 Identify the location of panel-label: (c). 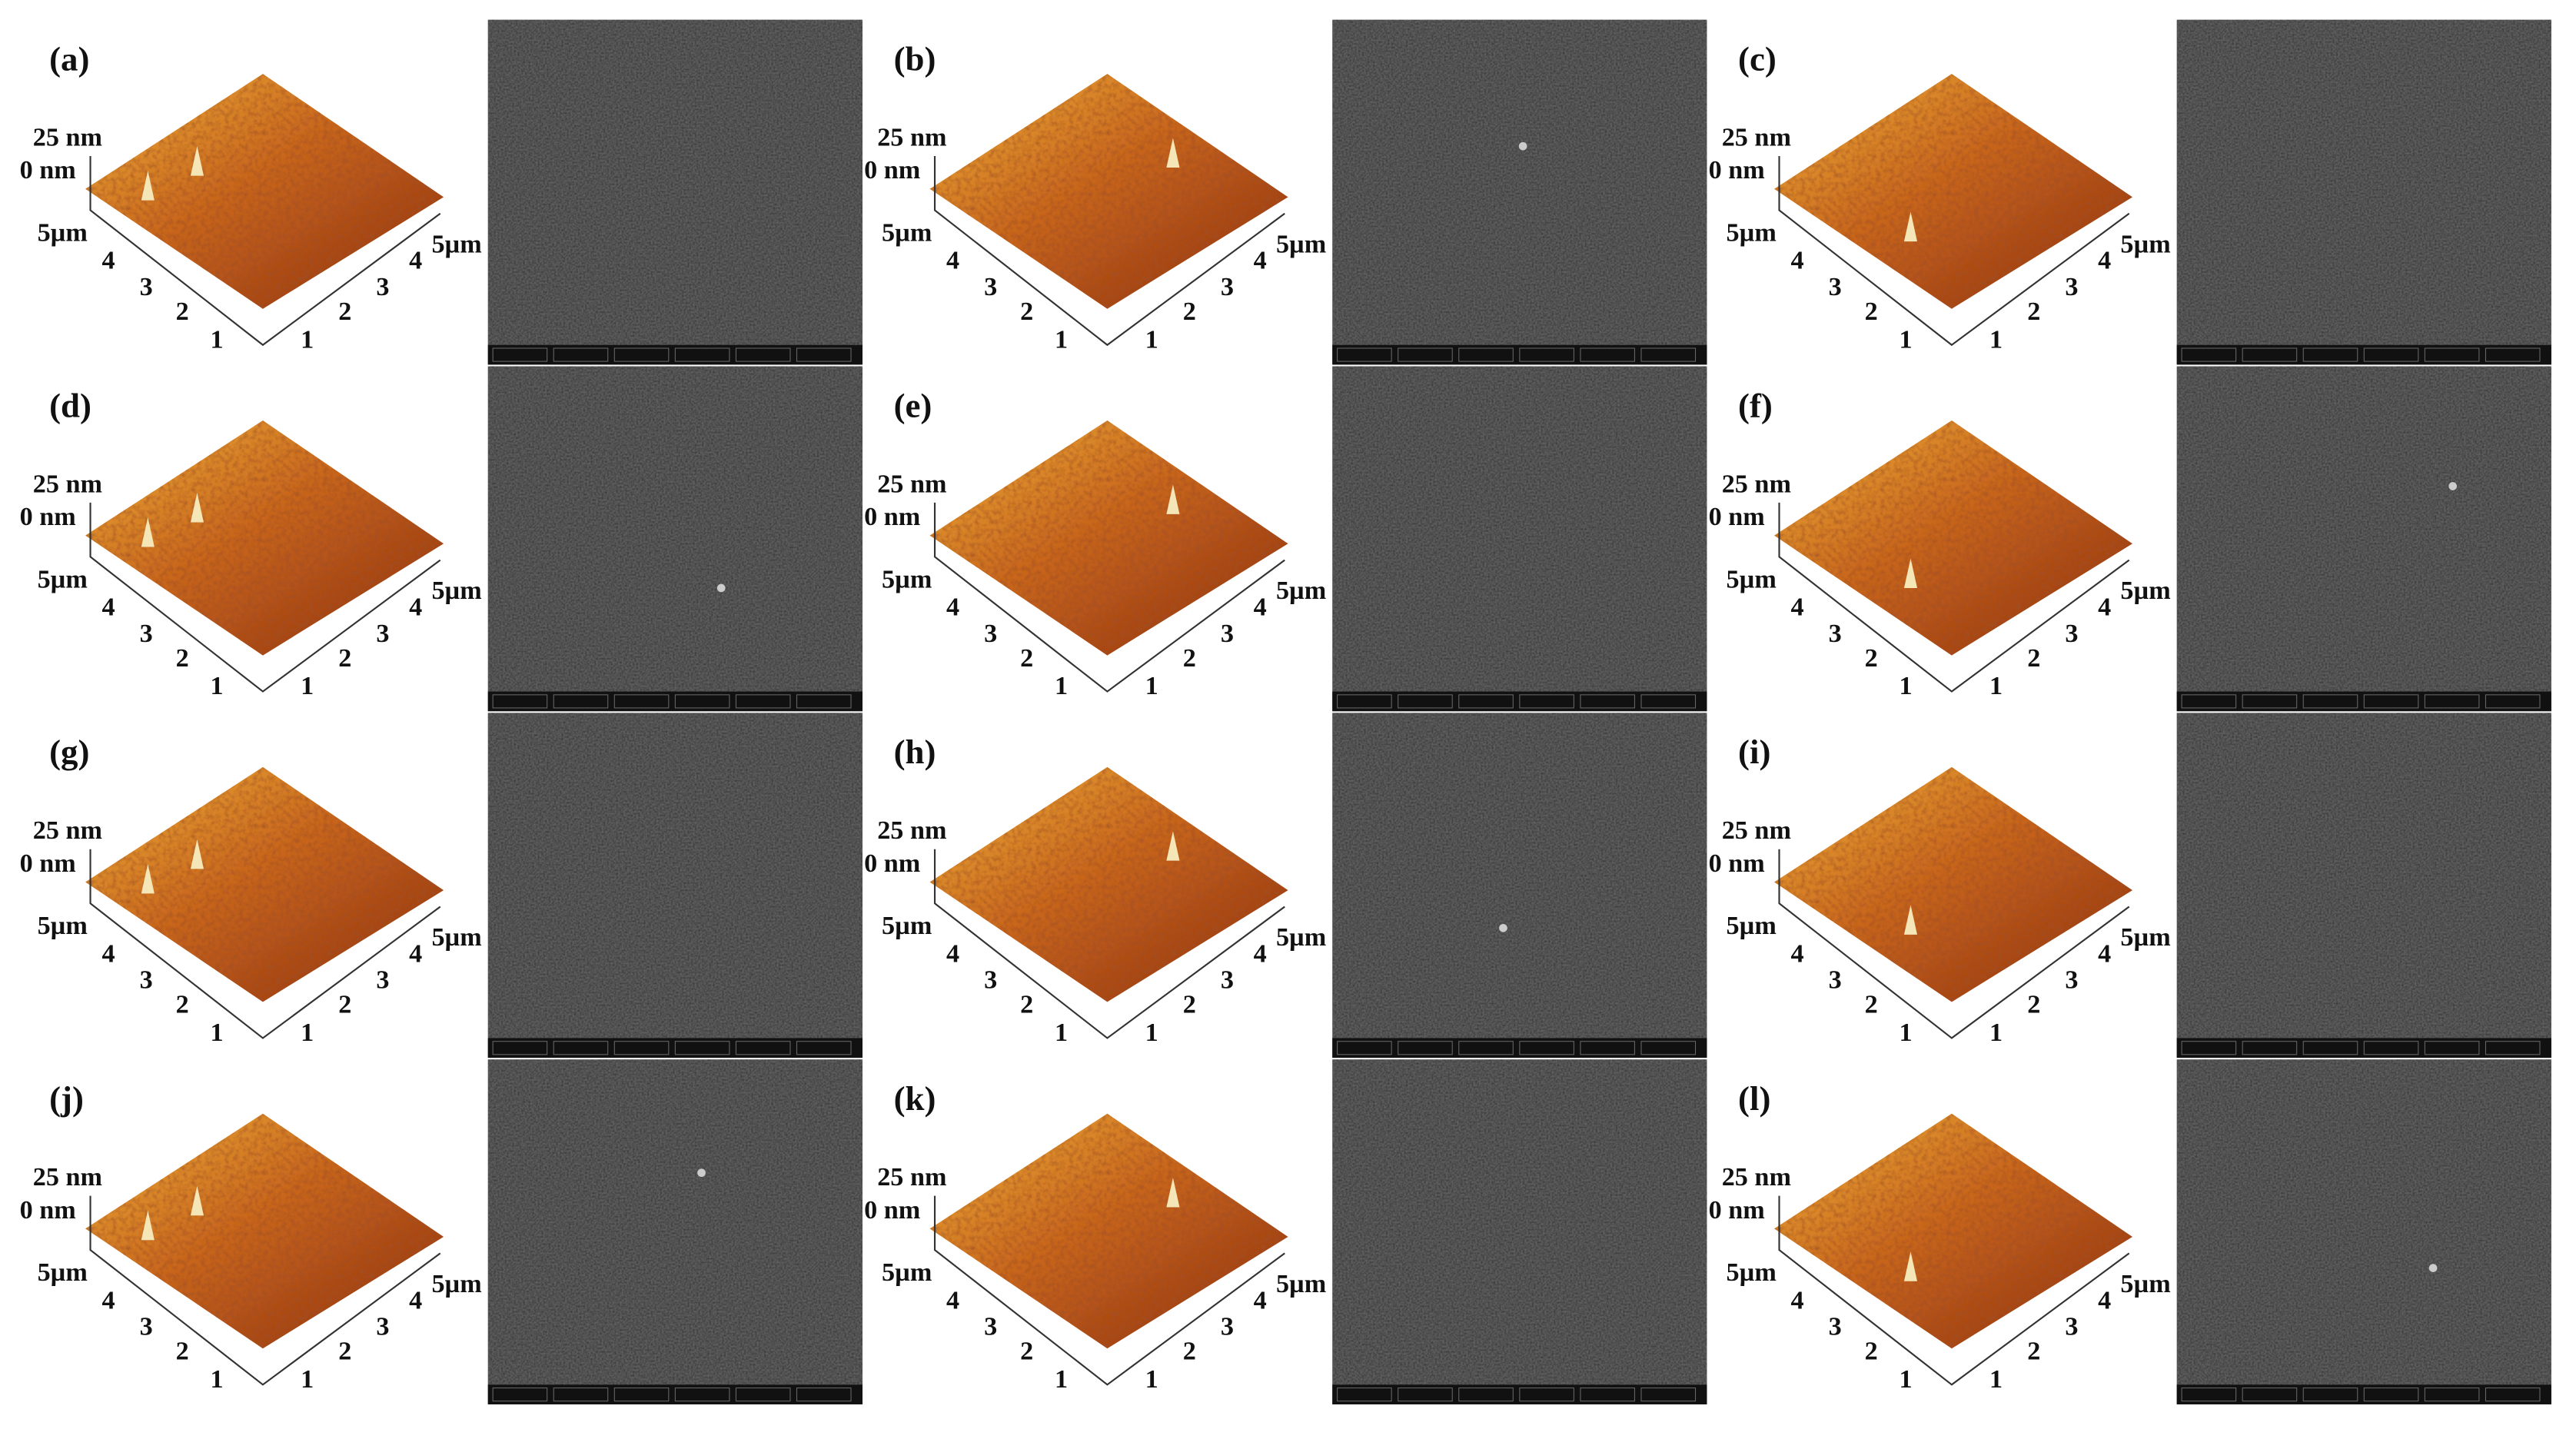
(1757, 58).